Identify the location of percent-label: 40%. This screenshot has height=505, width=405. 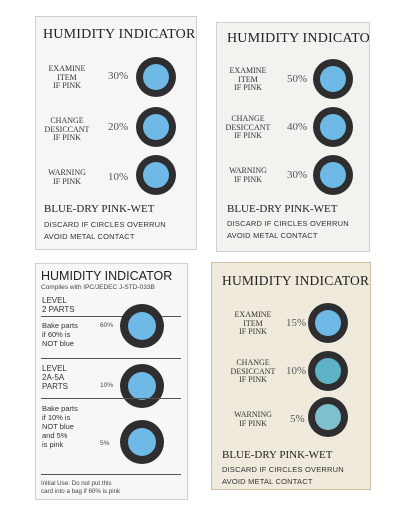
(297, 127).